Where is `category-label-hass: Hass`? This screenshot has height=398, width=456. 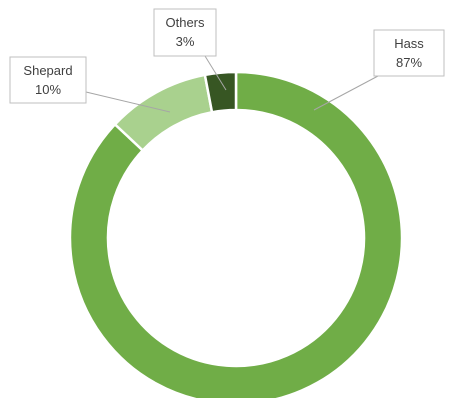
category-label-hass: Hass is located at coordinates (409, 43).